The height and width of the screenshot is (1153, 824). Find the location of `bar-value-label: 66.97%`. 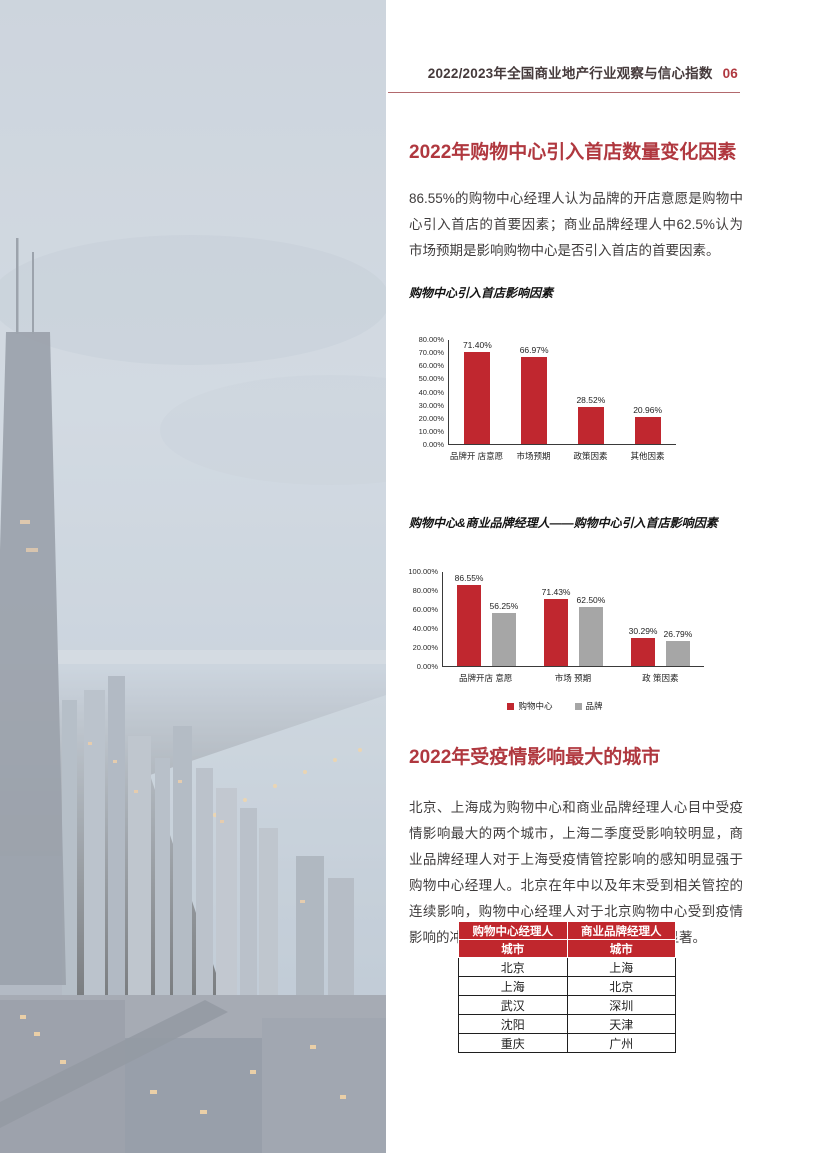

bar-value-label: 66.97% is located at coordinates (534, 349).